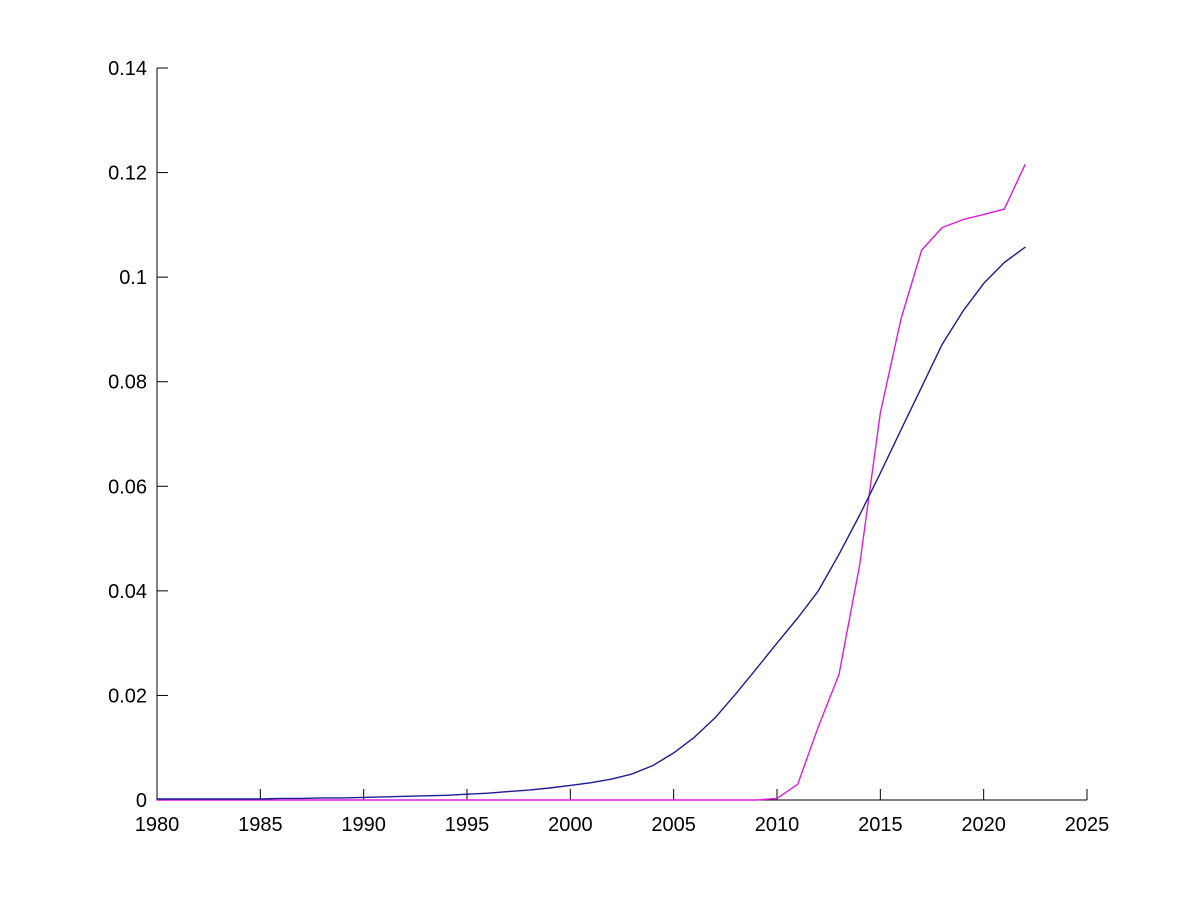 The width and height of the screenshot is (1200, 900). Describe the element at coordinates (1087, 825) in the screenshot. I see `x-tick-label: 2025` at that location.